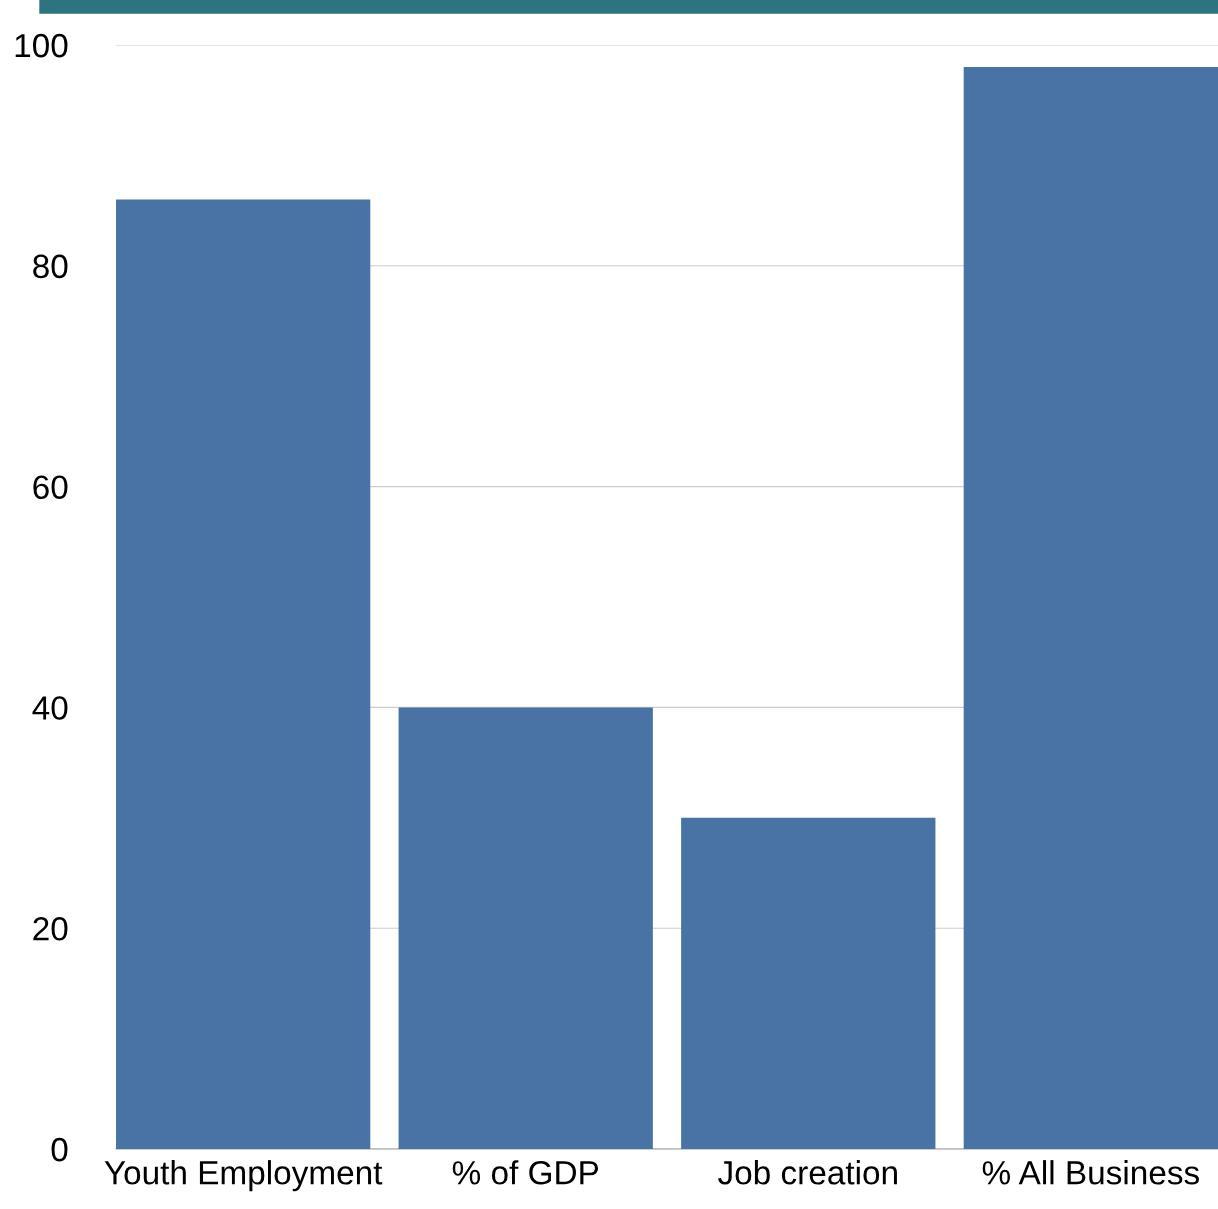 This screenshot has width=1218, height=1209. What do you see at coordinates (807, 1172) in the screenshot?
I see `x-tick-label: Job creation` at bounding box center [807, 1172].